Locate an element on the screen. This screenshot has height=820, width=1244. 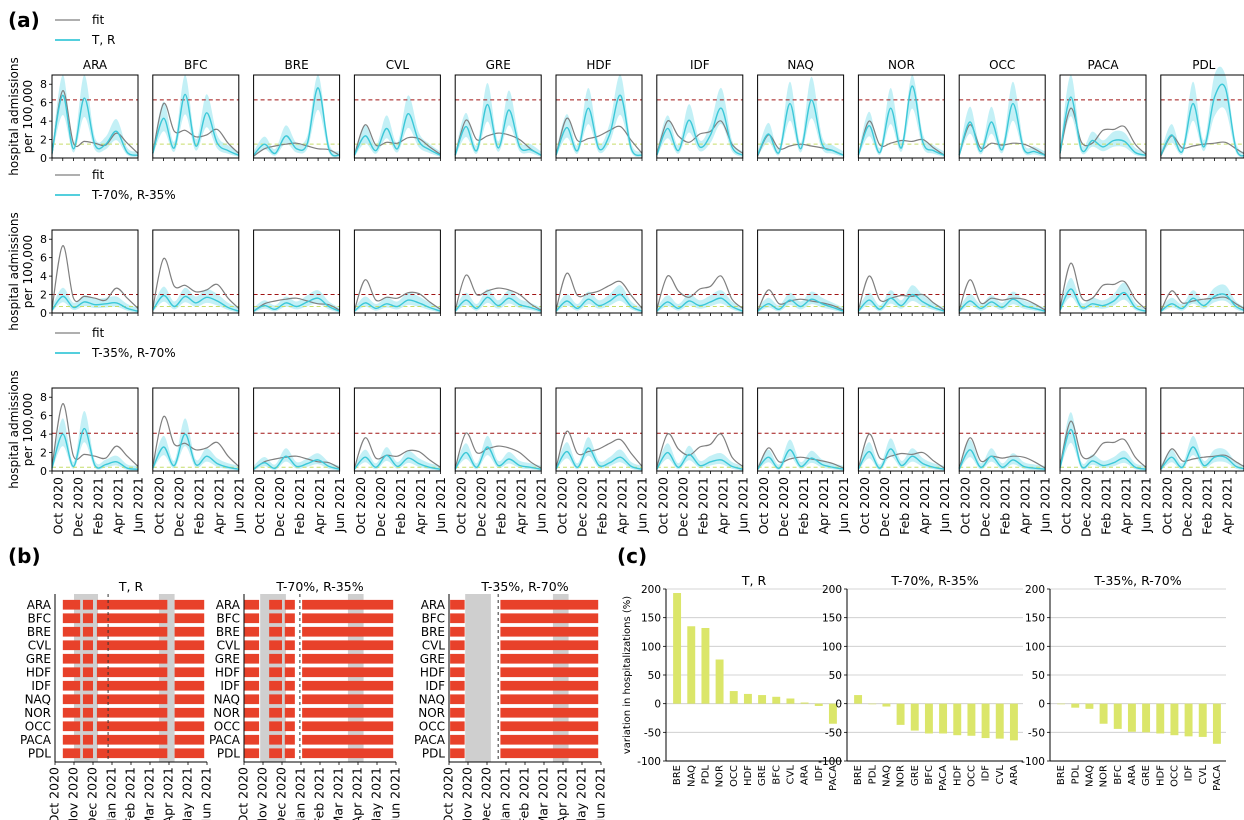
subplot-NAQ-row2 is located at coordinates (801, 272).